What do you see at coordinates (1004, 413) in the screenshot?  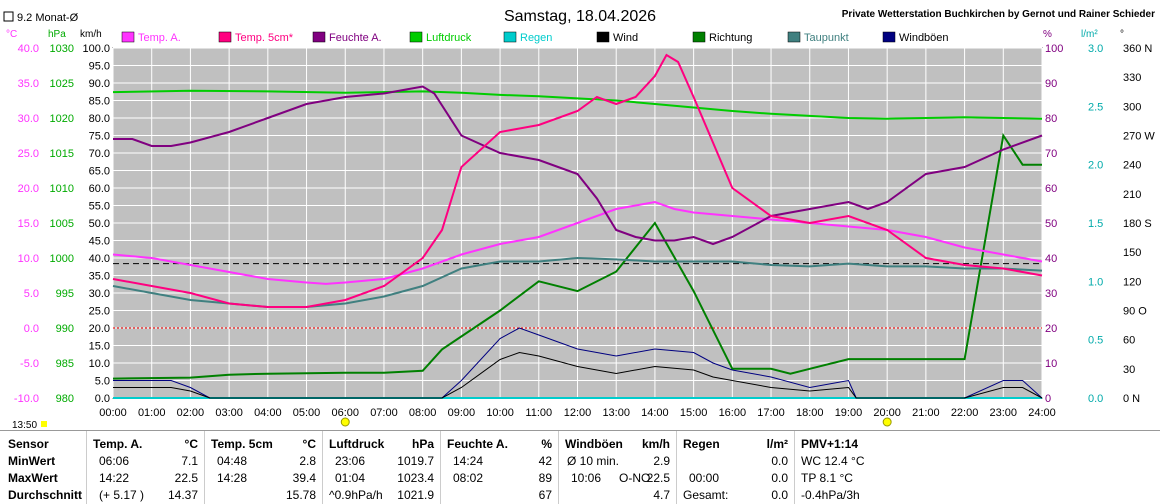 I see `time-tick-23: 23:00` at bounding box center [1004, 413].